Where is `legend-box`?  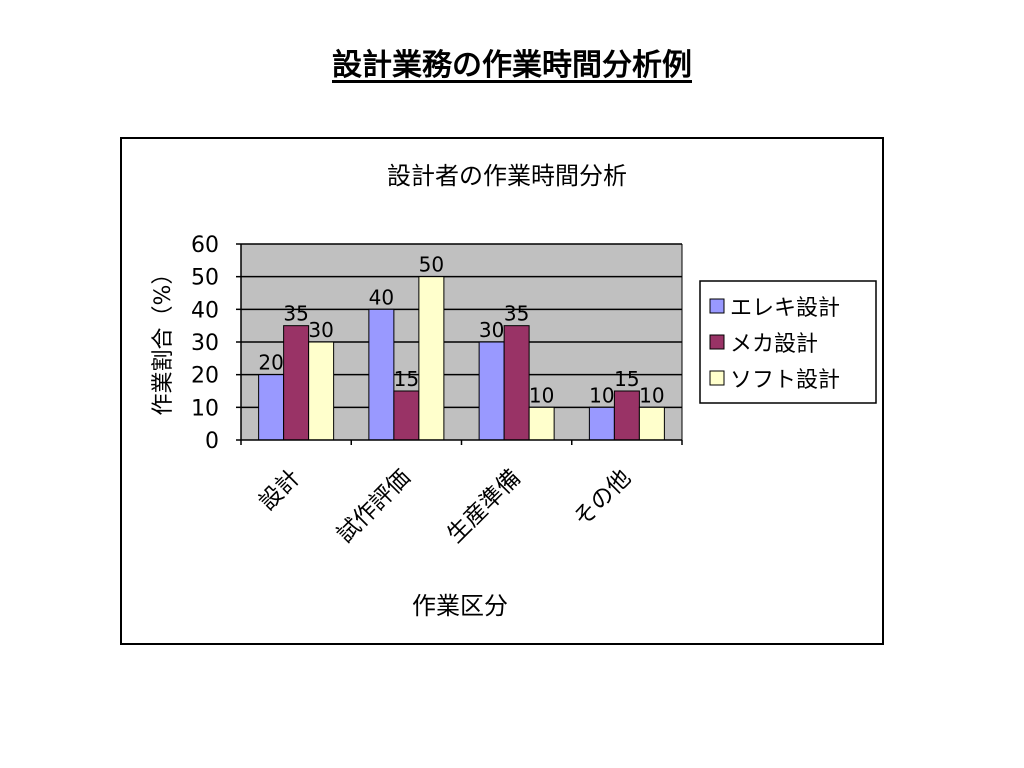 legend-box is located at coordinates (788, 342).